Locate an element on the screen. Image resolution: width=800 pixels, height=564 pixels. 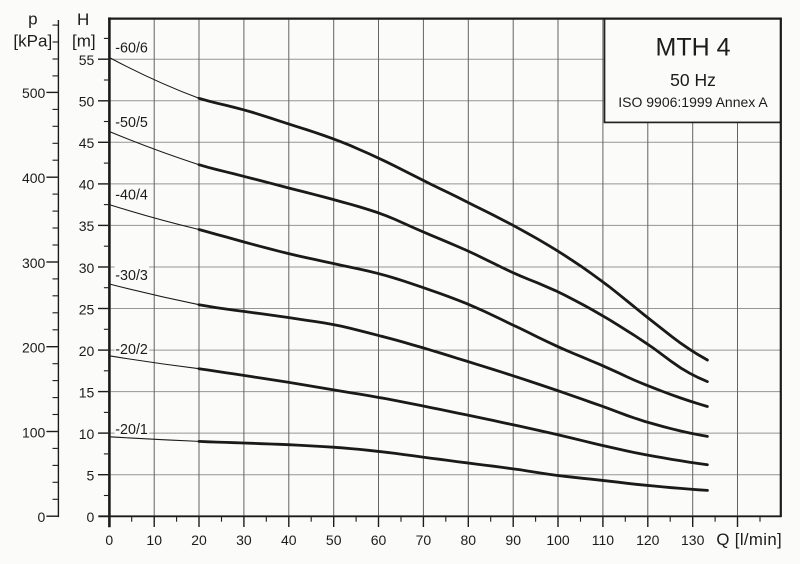
svg-text: 130 is located at coordinates (693, 540).